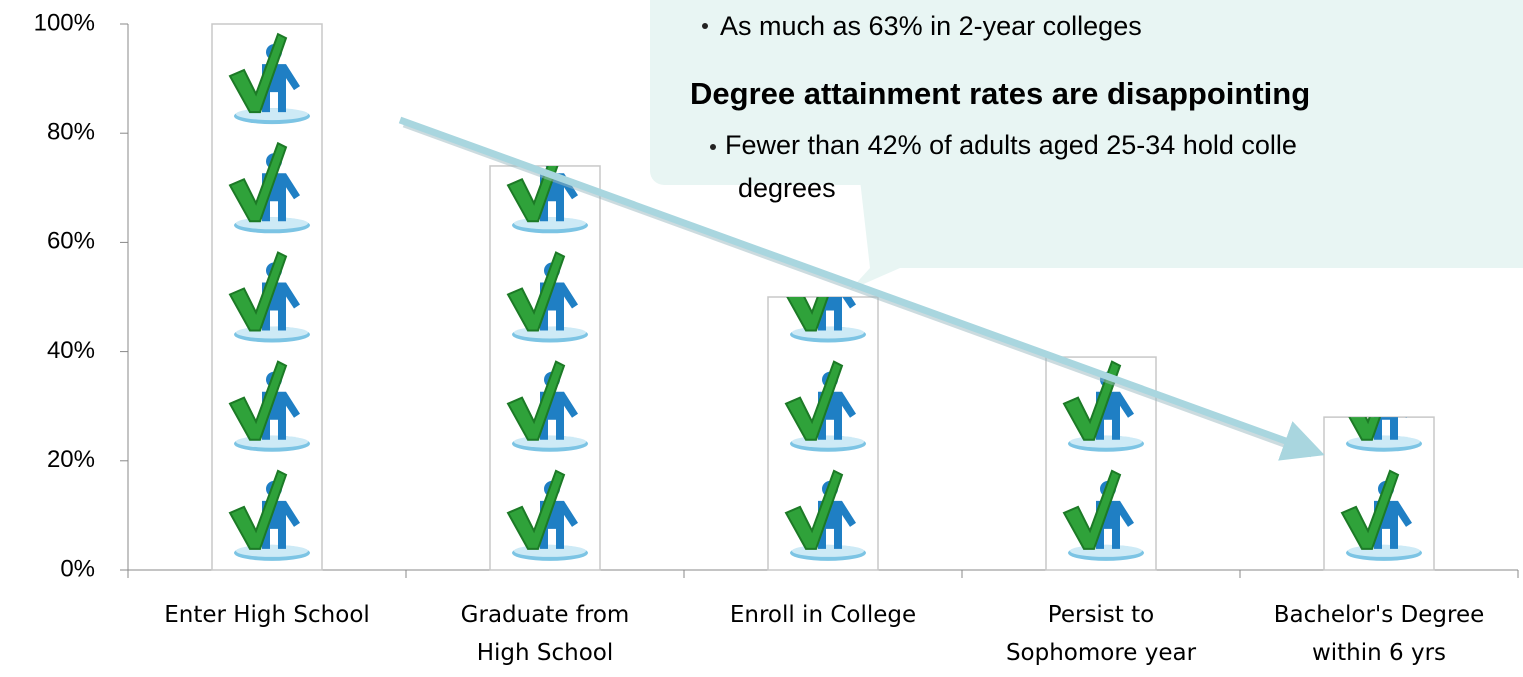 Image resolution: width=1523 pixels, height=677 pixels. I want to click on x-tick-label: Bachelor's Degree within 6 yrs, so click(1379, 634).